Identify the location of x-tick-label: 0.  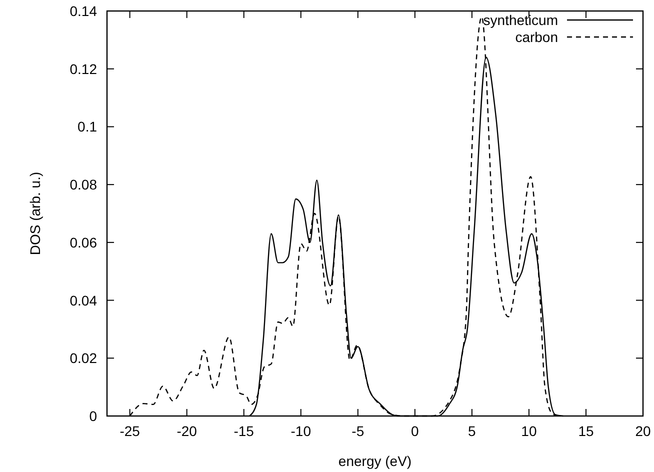
(415, 431).